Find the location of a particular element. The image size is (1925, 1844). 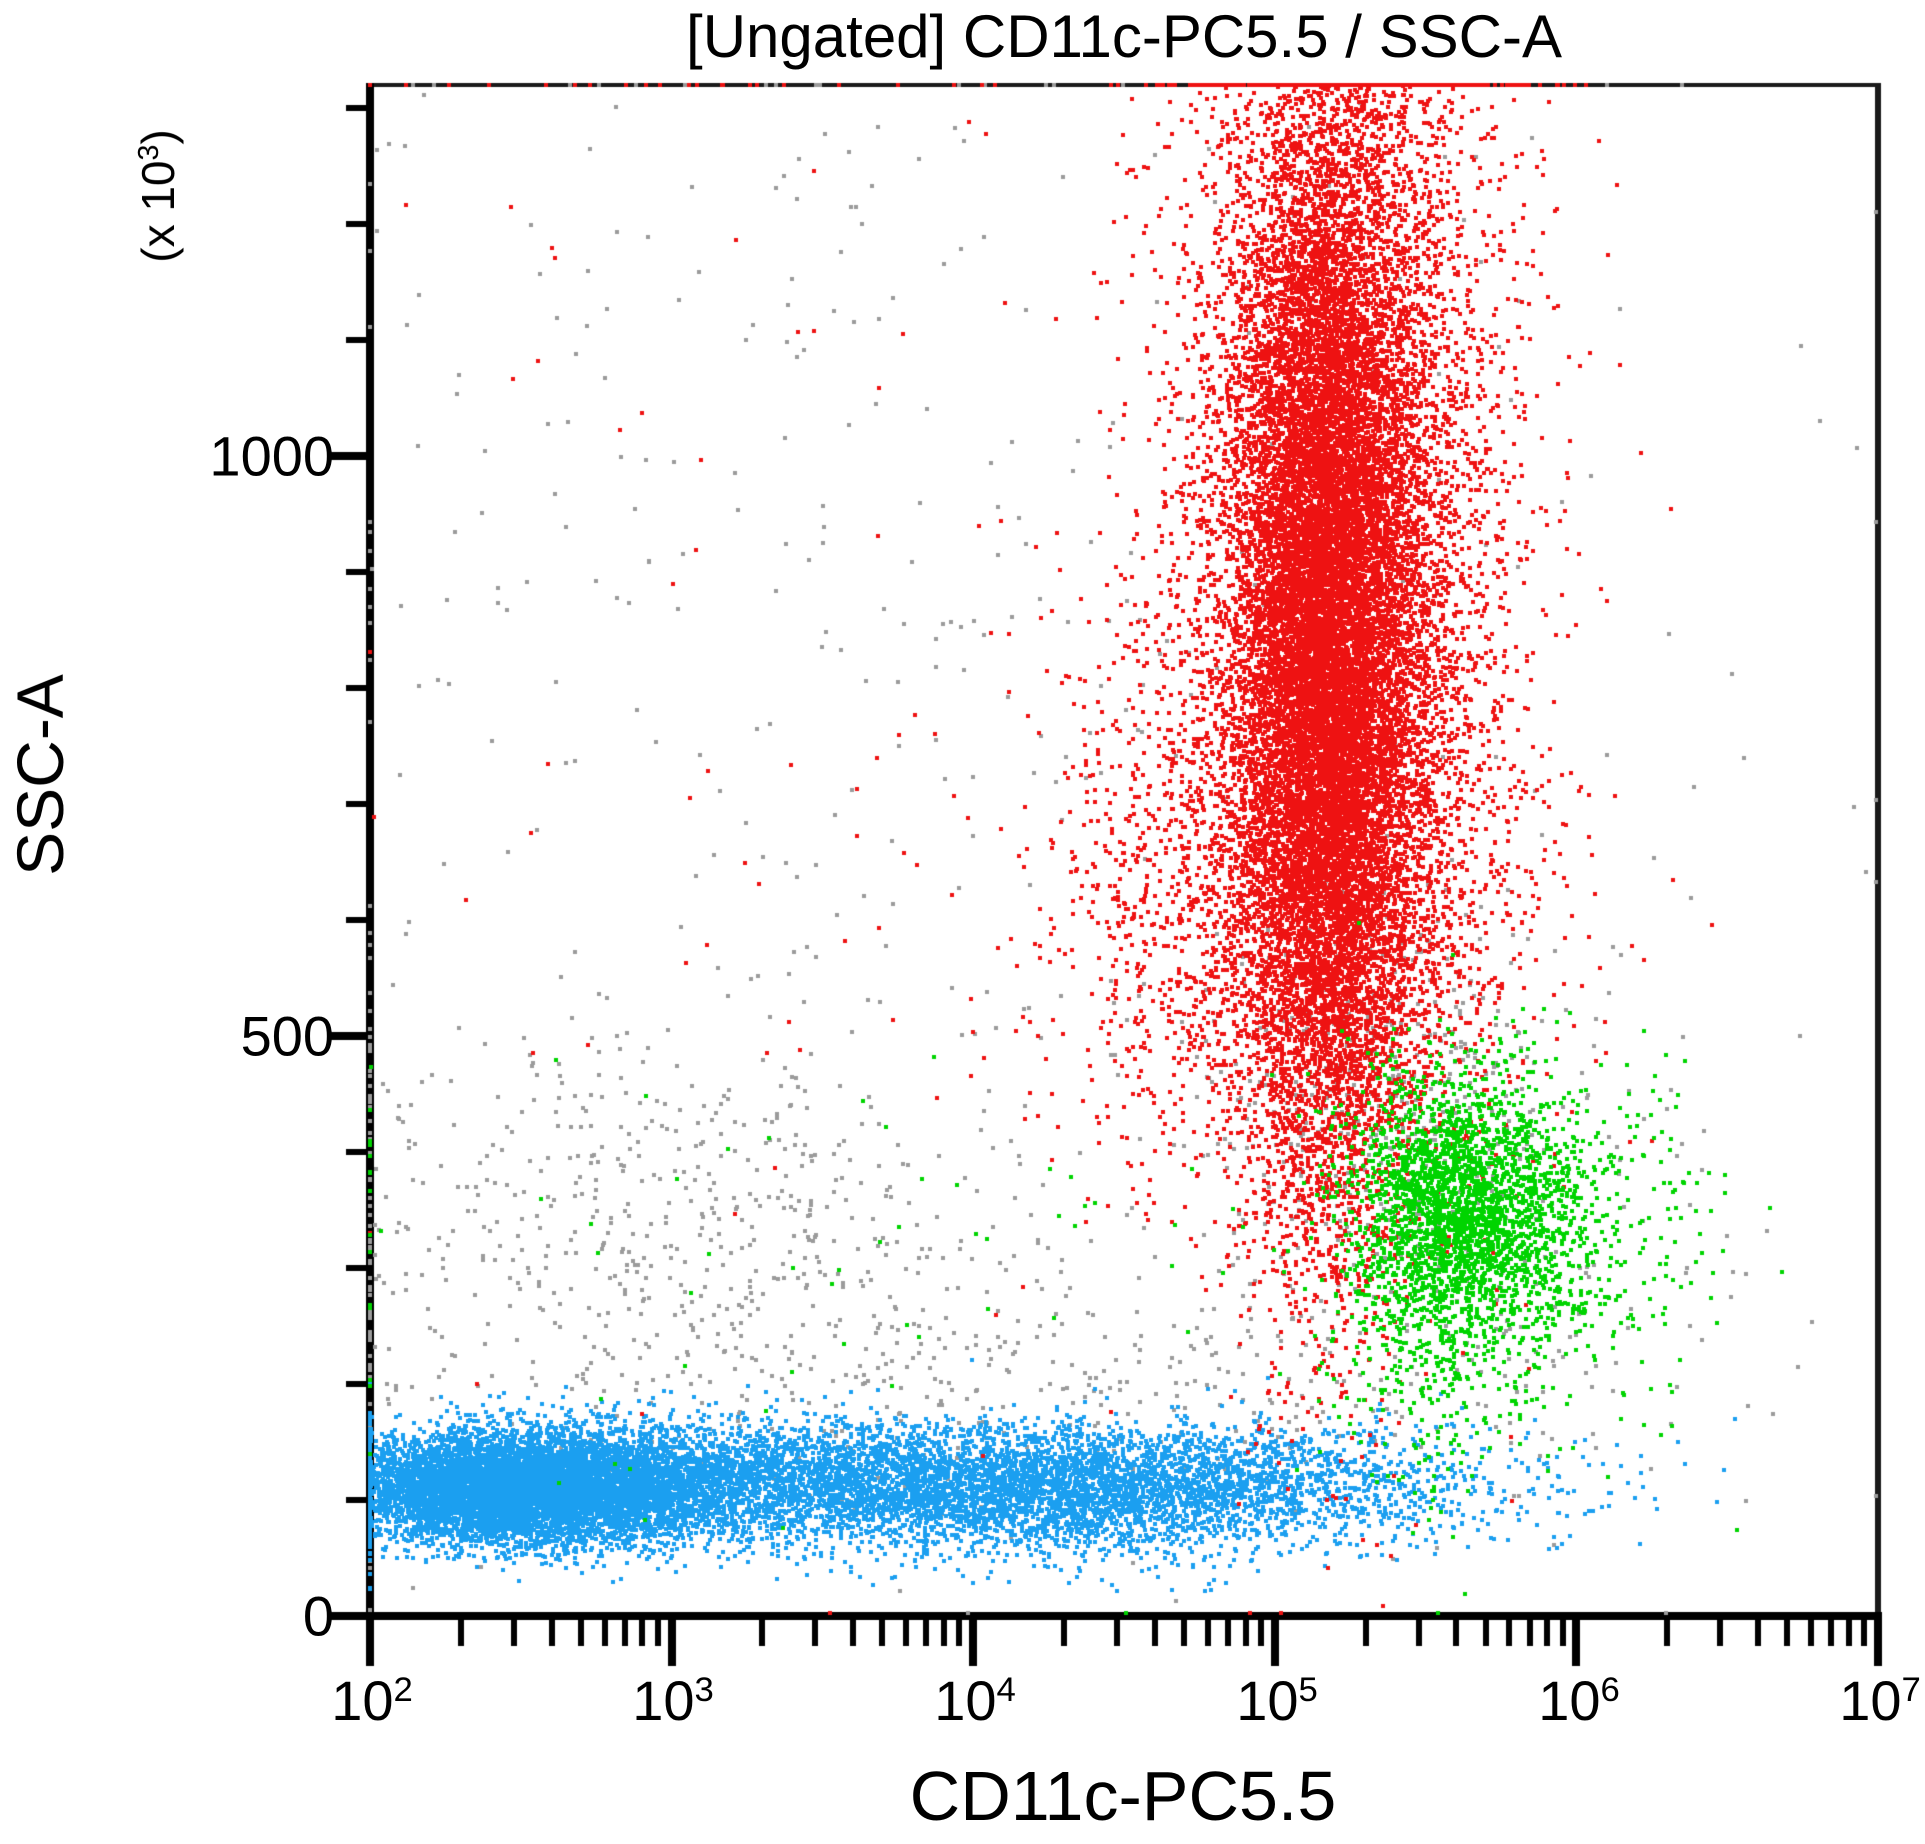

x-tick-label-1e6: 10⁶ is located at coordinates (1579, 1700).